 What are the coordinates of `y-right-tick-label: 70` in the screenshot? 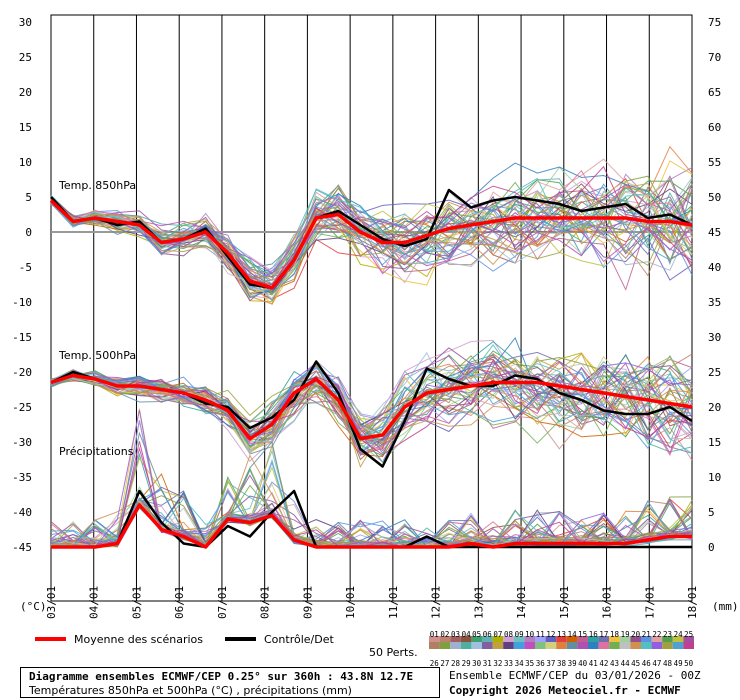 It's located at (714, 57).